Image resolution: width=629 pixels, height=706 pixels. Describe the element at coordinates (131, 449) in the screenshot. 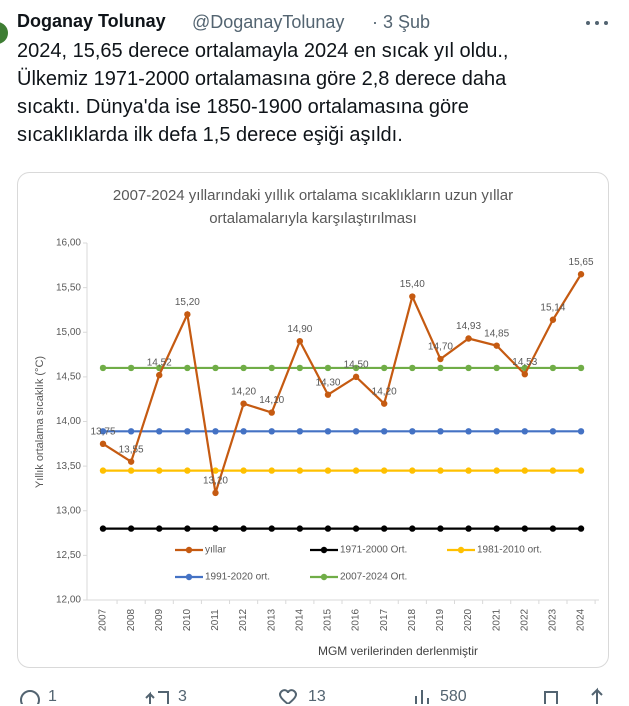

I see `data-label: 13,55` at that location.